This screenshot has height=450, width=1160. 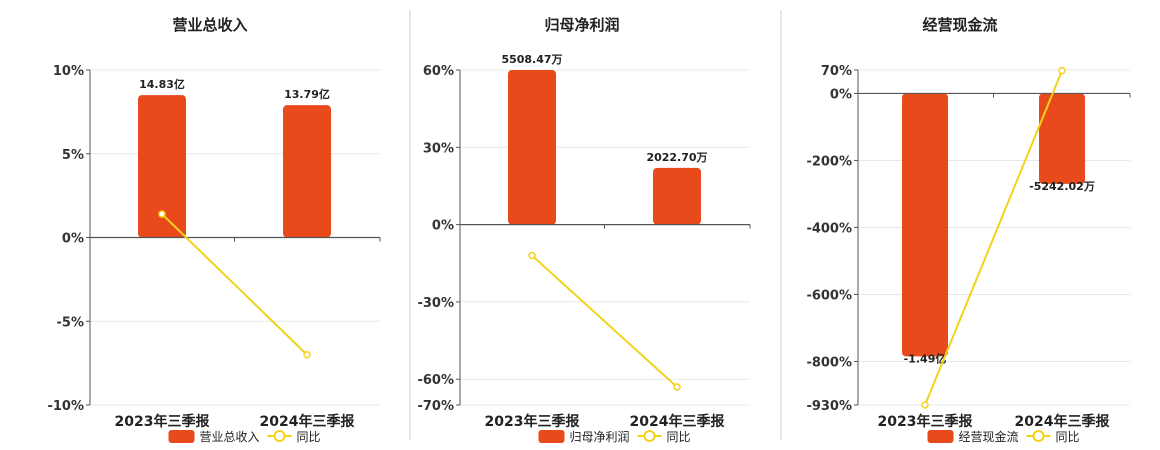 What do you see at coordinates (829, 362) in the screenshot?
I see `y-tick-label: -800%` at bounding box center [829, 362].